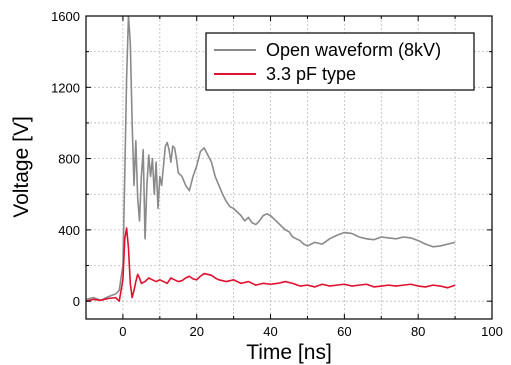 The height and width of the screenshot is (365, 511). I want to click on legend: Open waveform (8kV) 3.3 pF type, so click(340, 61).